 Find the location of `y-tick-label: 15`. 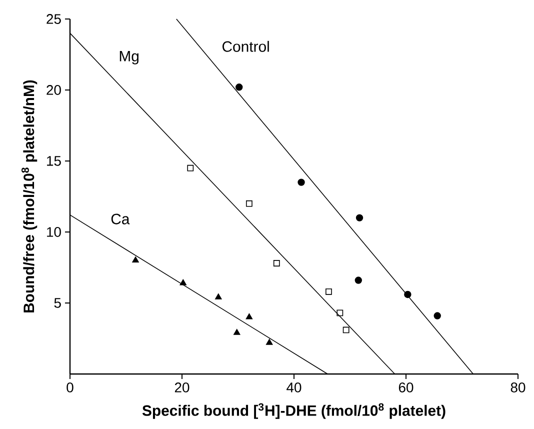

y-tick-label: 15 is located at coordinates (54, 161).